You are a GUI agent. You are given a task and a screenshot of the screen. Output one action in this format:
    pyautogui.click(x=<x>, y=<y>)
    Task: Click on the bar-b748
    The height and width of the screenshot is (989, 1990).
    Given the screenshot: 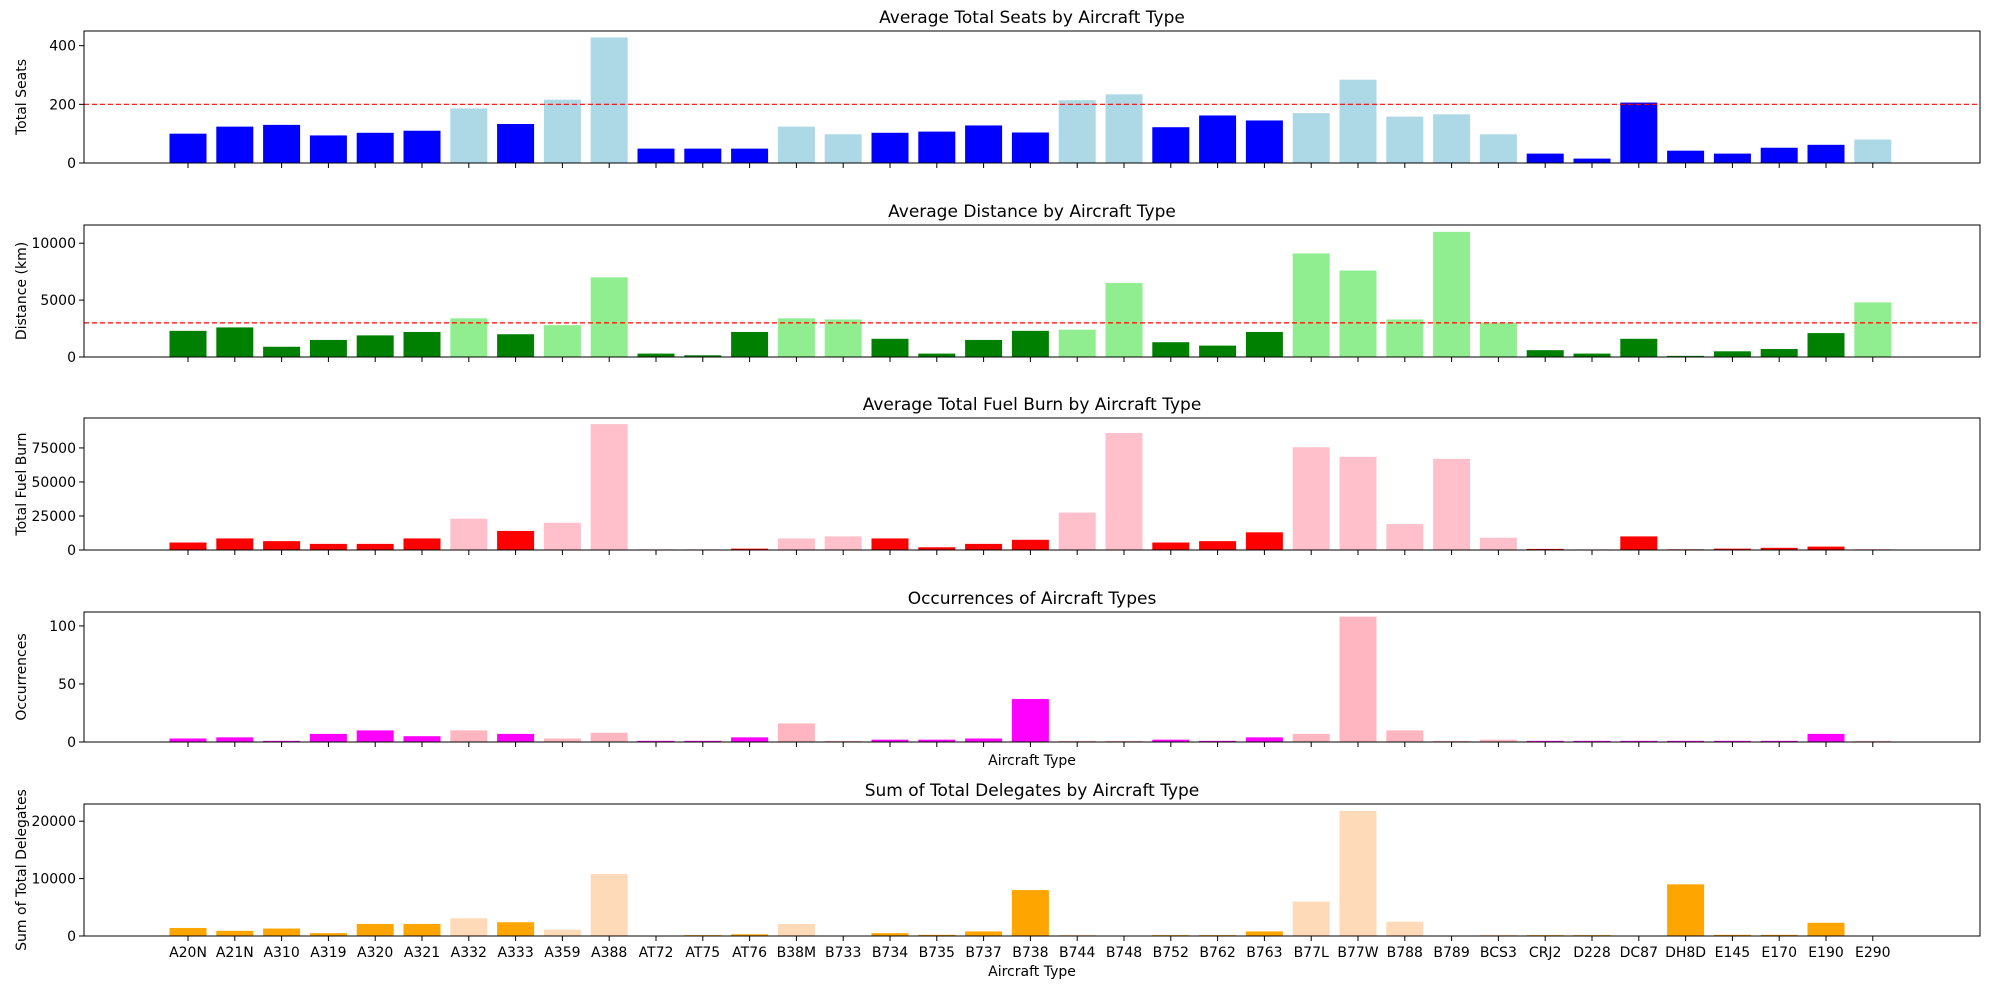 What is the action you would take?
    pyautogui.click(x=1124, y=741)
    